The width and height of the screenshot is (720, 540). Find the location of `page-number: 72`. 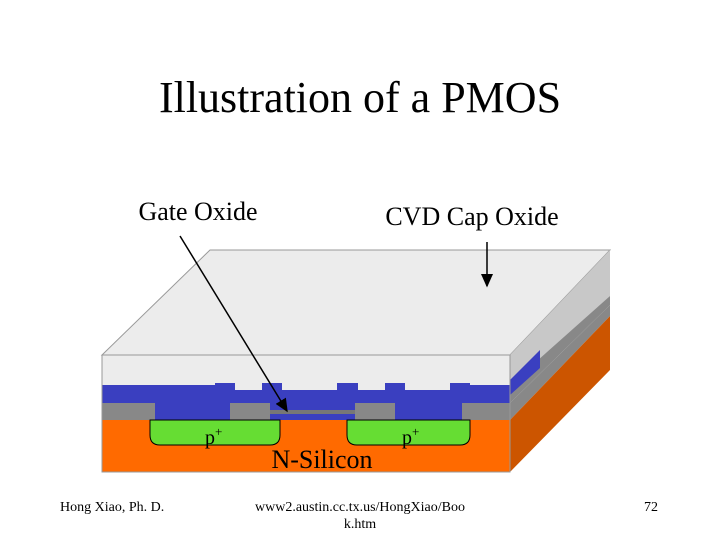

page-number: 72 is located at coordinates (651, 507).